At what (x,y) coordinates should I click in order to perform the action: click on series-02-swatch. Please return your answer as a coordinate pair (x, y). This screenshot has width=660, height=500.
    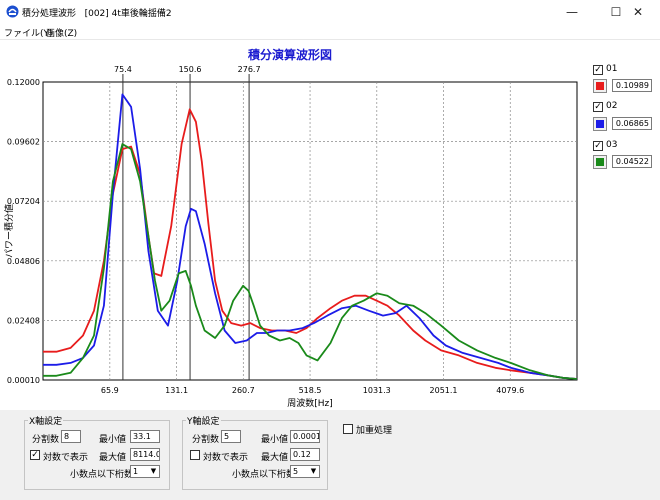
    Looking at the image, I should click on (600, 124).